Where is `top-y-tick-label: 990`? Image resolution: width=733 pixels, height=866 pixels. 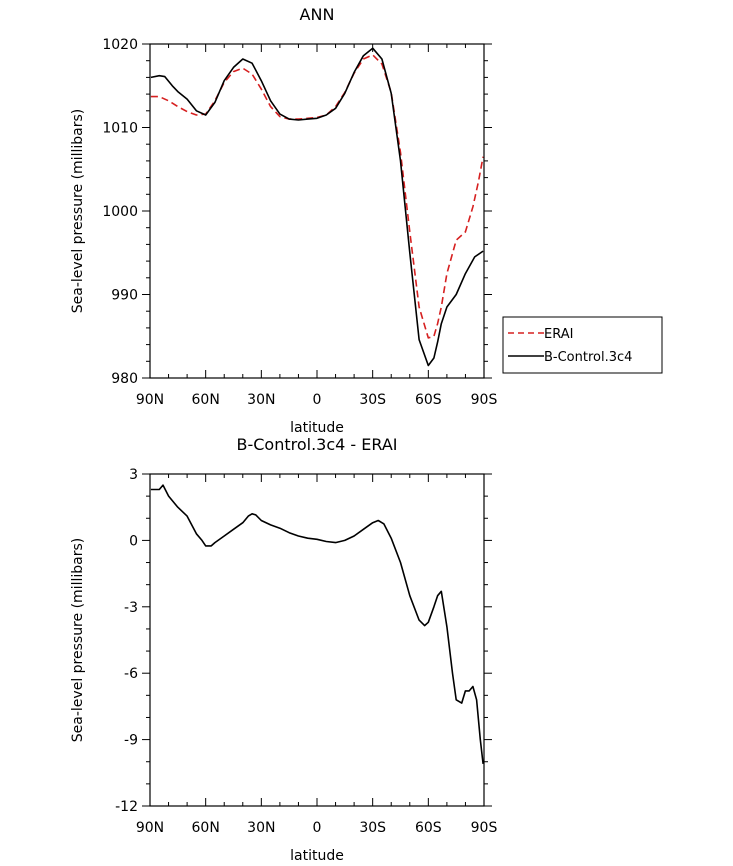
top-y-tick-label: 990 is located at coordinates (124, 296).